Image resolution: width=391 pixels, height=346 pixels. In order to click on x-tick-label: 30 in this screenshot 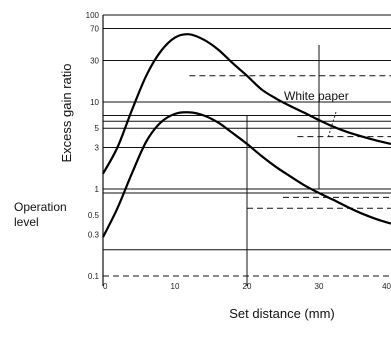, I will do `click(319, 286)`.